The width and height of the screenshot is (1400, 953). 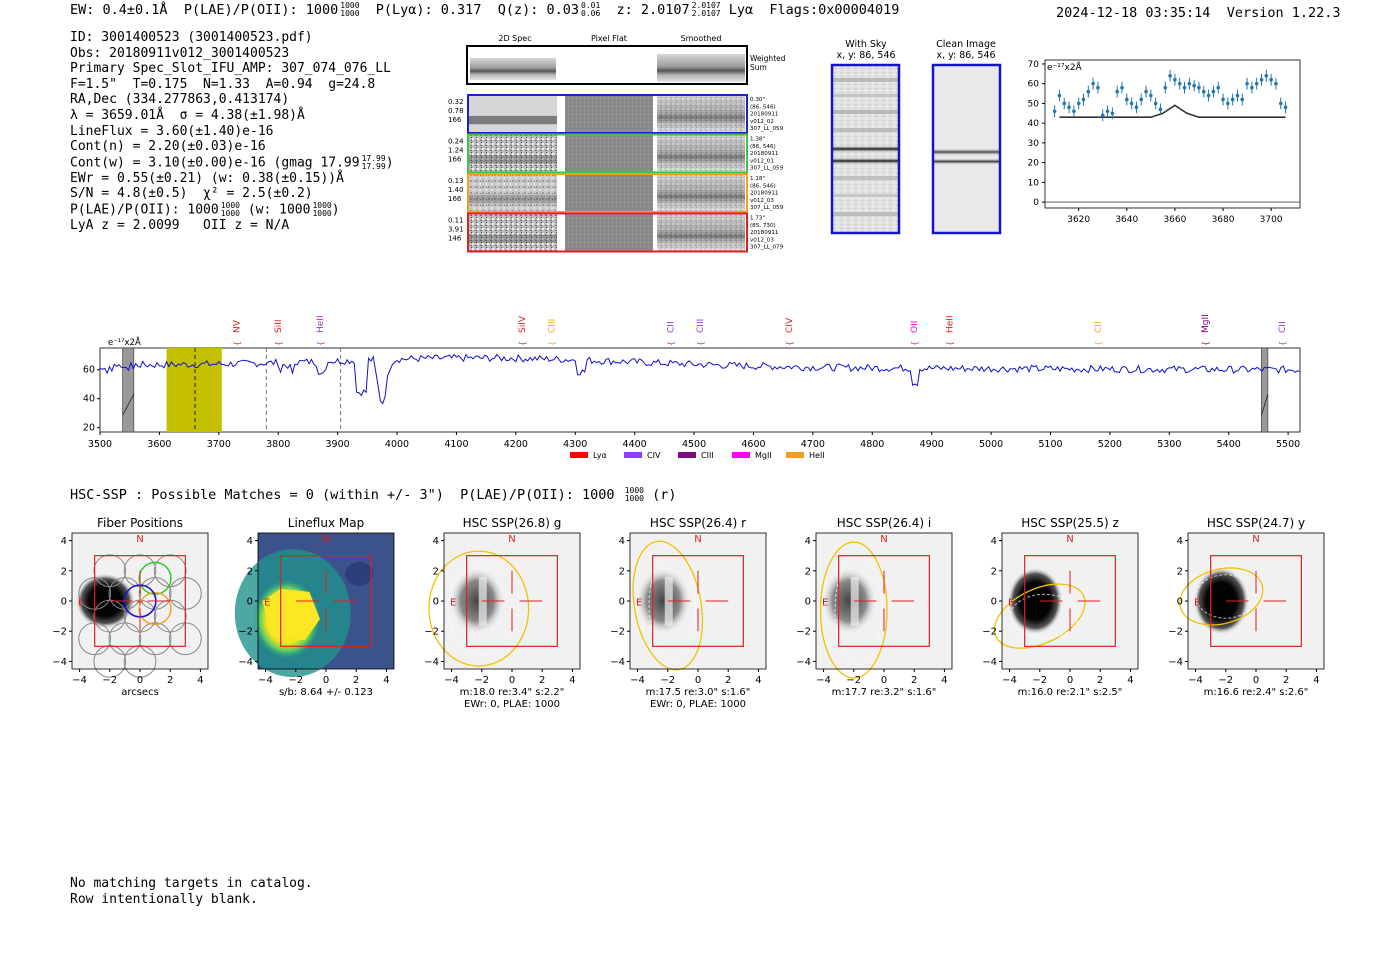 I want to click on spectrum-xtick-label: 5500, so click(x=1288, y=444).